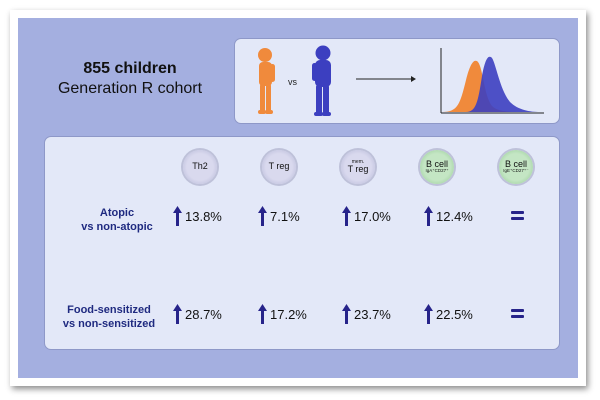 The image size is (600, 400). What do you see at coordinates (279, 167) in the screenshot?
I see `cell-icon-treg: T reg` at bounding box center [279, 167].